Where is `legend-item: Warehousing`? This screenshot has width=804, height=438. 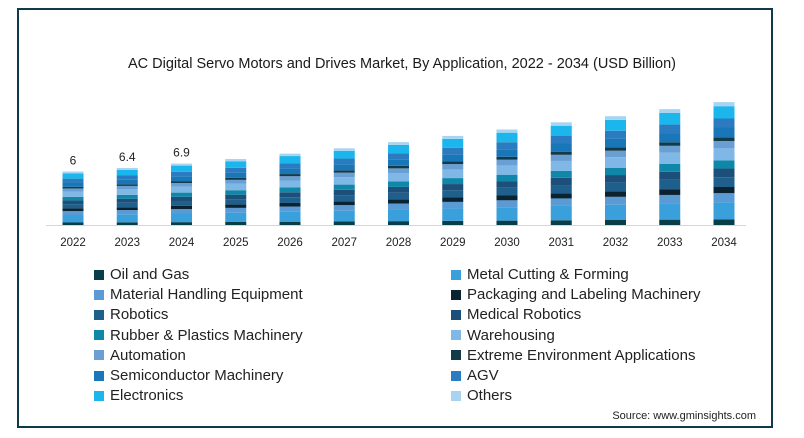
legend-item: Warehousing is located at coordinates (503, 335).